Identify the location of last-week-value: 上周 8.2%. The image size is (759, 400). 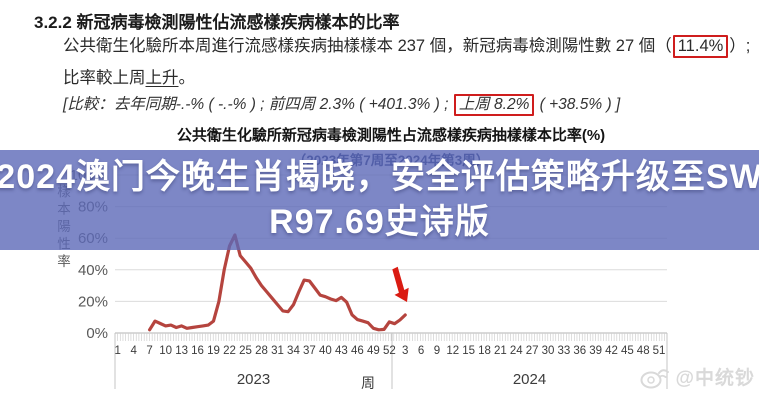
(494, 104).